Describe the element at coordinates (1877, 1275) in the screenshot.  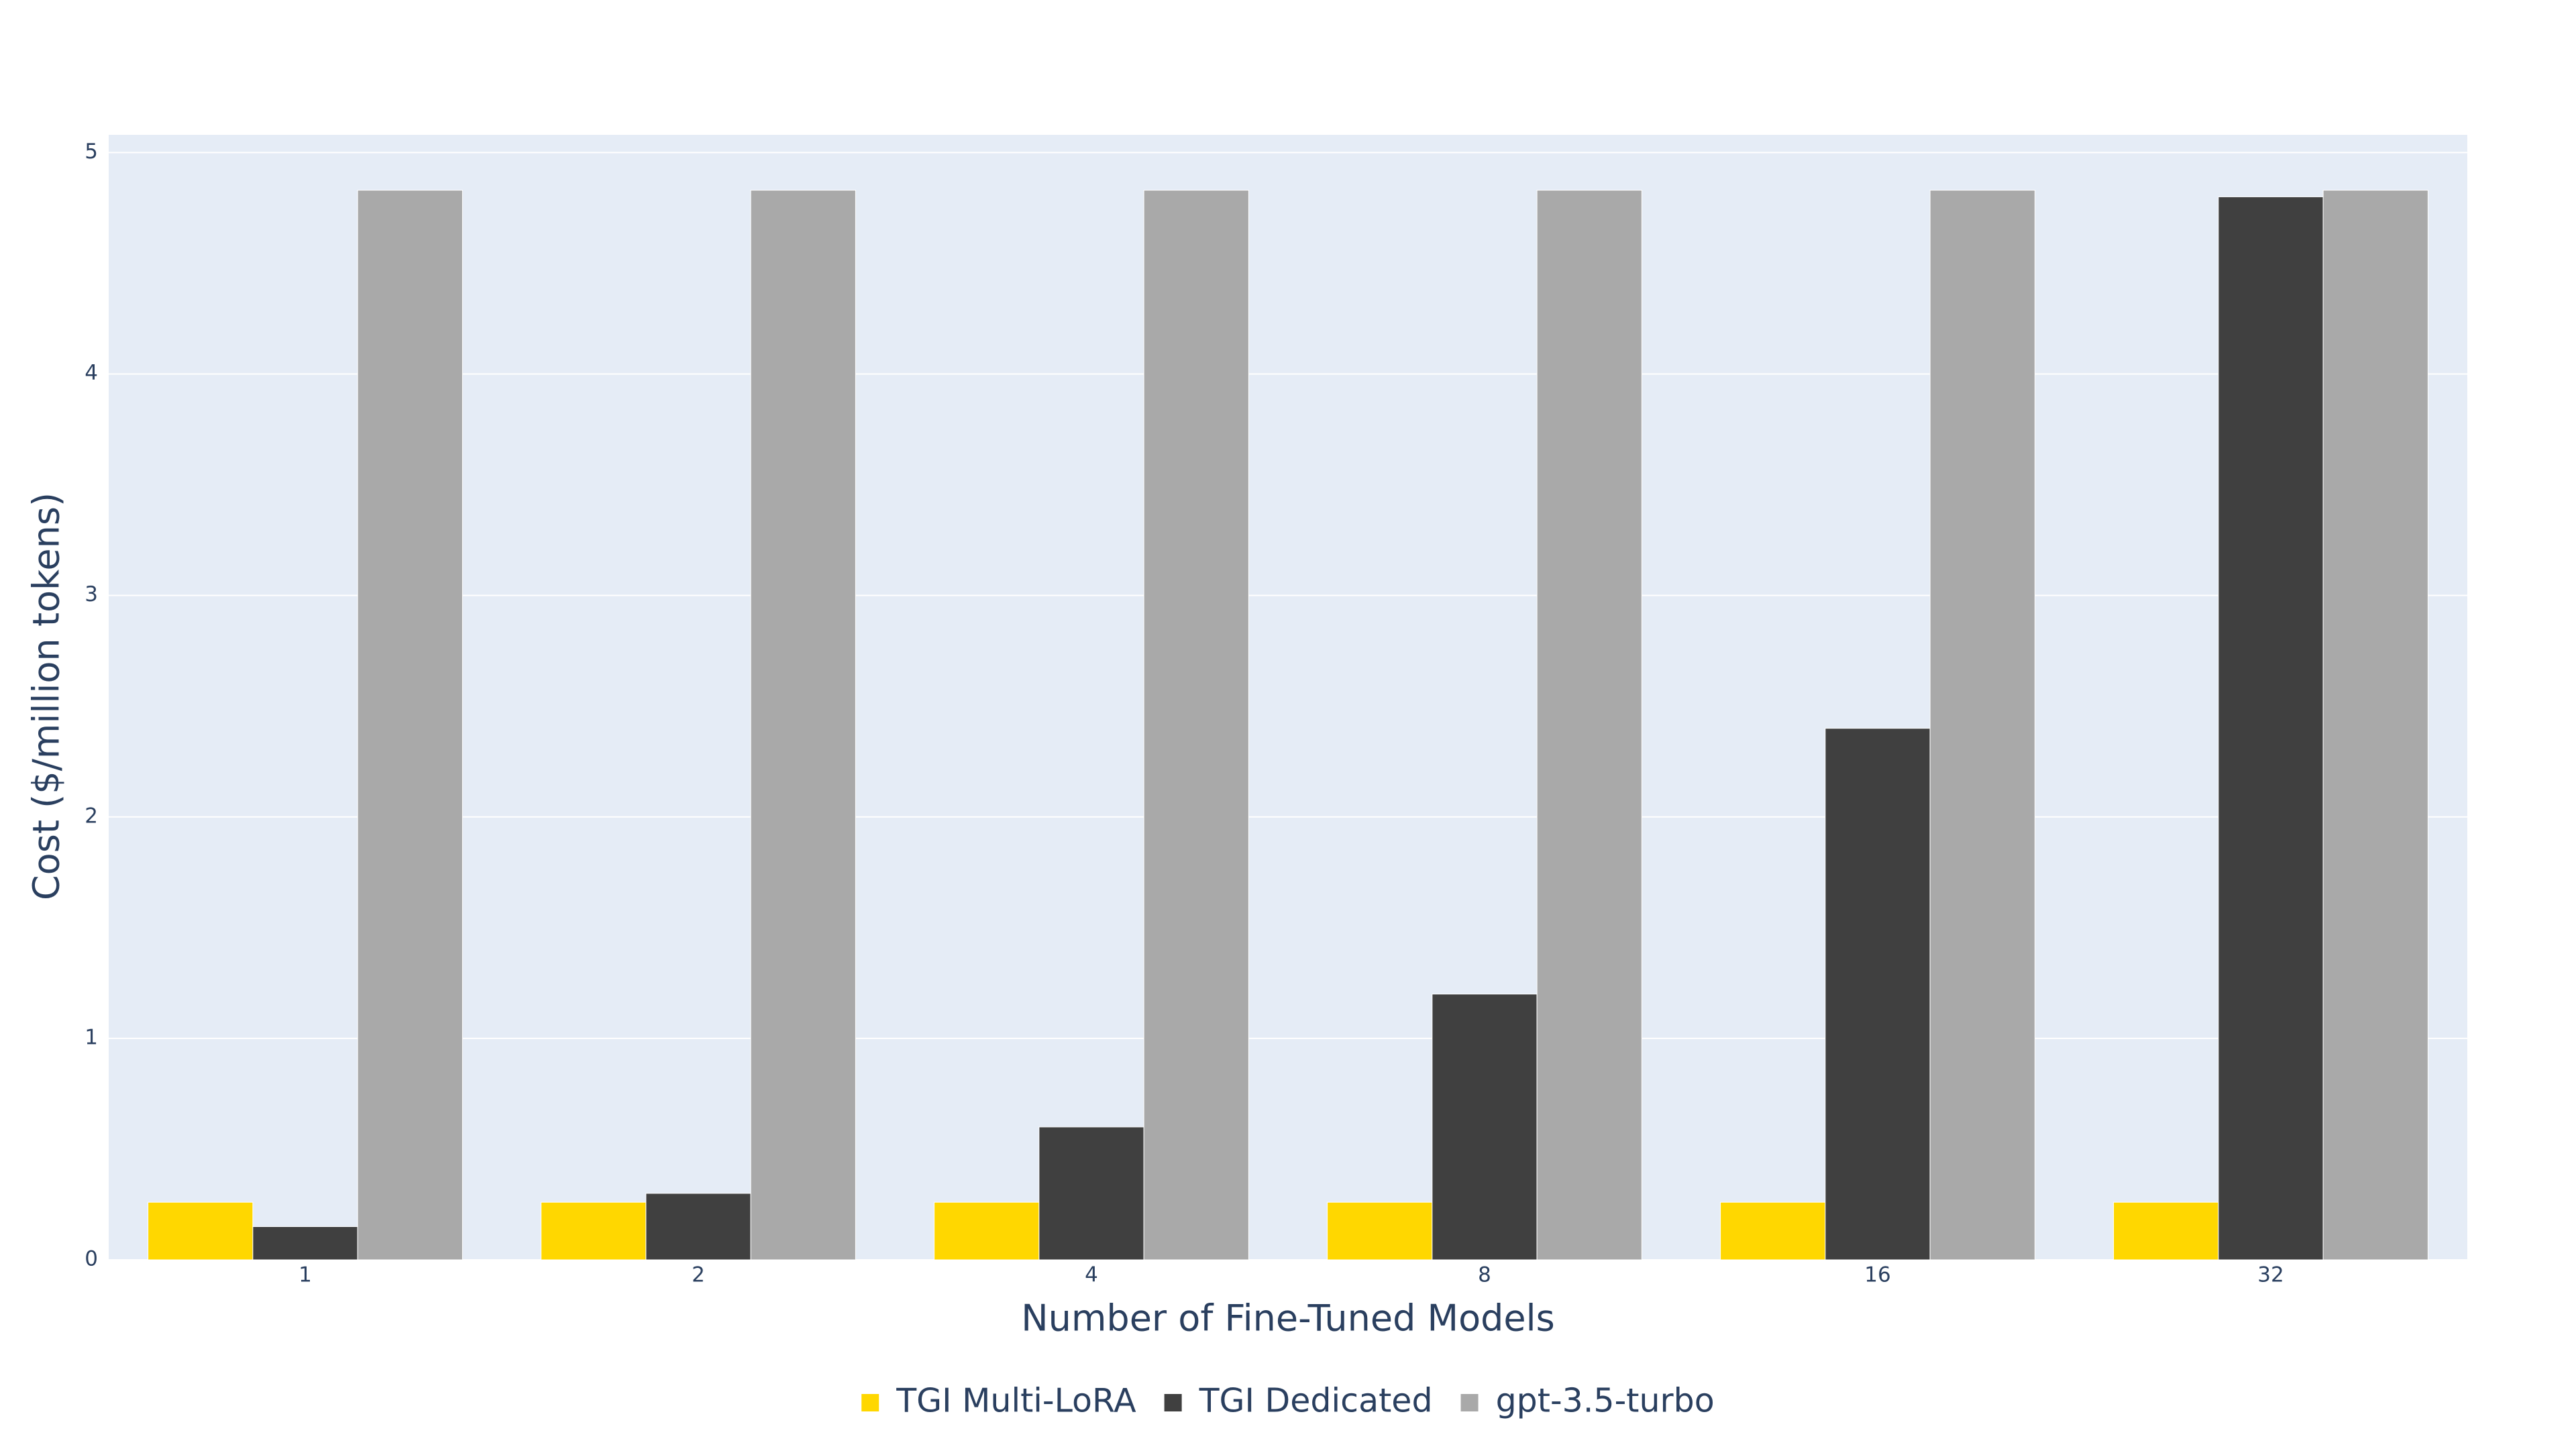
I see `x-tick-label: 16` at that location.